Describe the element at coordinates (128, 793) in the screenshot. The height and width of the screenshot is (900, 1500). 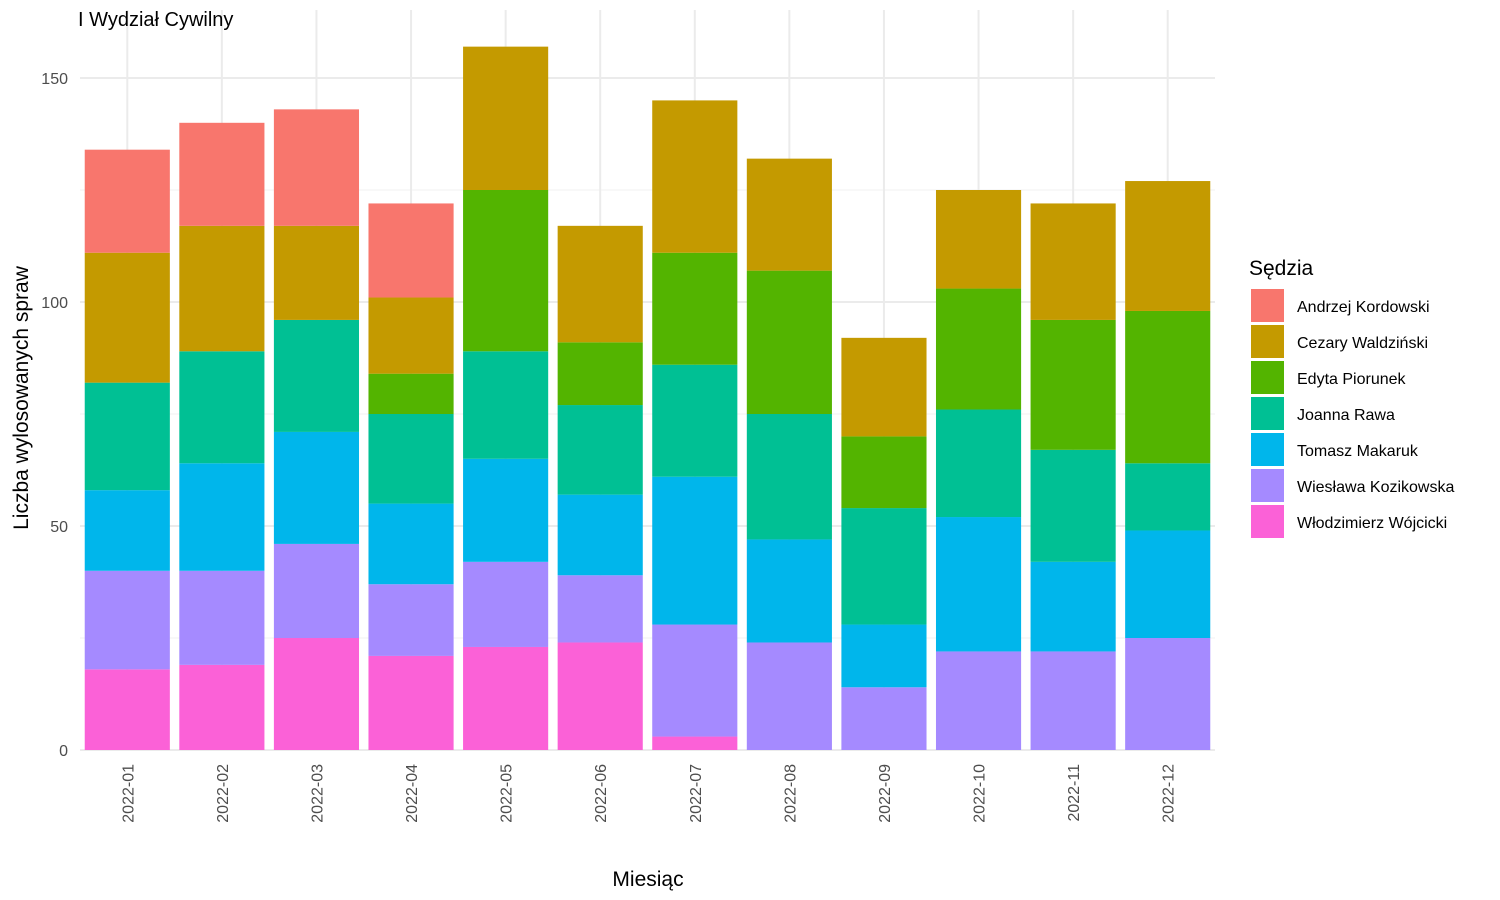
I see `x-tick-label: 2022-01` at that location.